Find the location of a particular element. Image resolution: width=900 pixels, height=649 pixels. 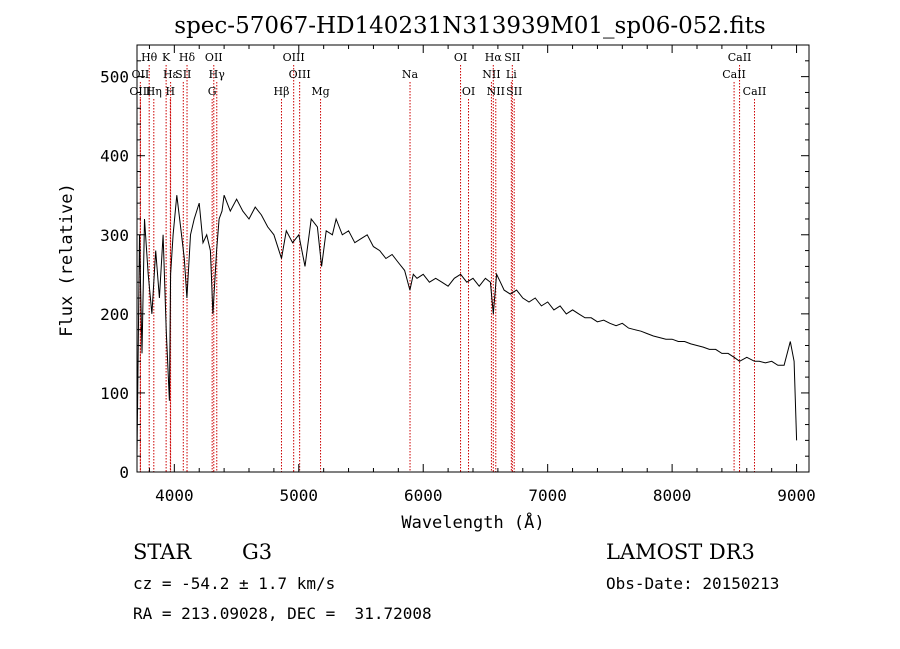

x-tick-label: 5000 is located at coordinates (299, 495).